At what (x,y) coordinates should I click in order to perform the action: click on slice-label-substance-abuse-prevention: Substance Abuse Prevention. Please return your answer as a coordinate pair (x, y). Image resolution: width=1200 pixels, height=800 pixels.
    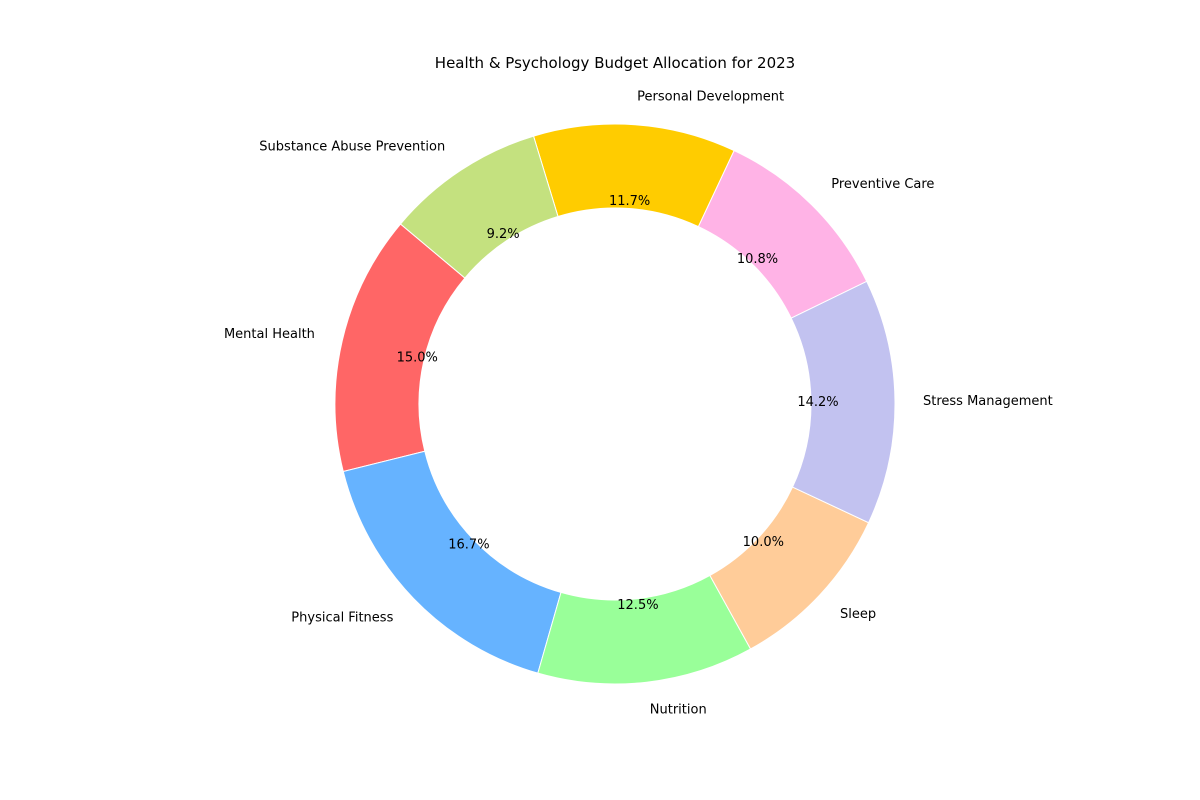
    Looking at the image, I should click on (352, 147).